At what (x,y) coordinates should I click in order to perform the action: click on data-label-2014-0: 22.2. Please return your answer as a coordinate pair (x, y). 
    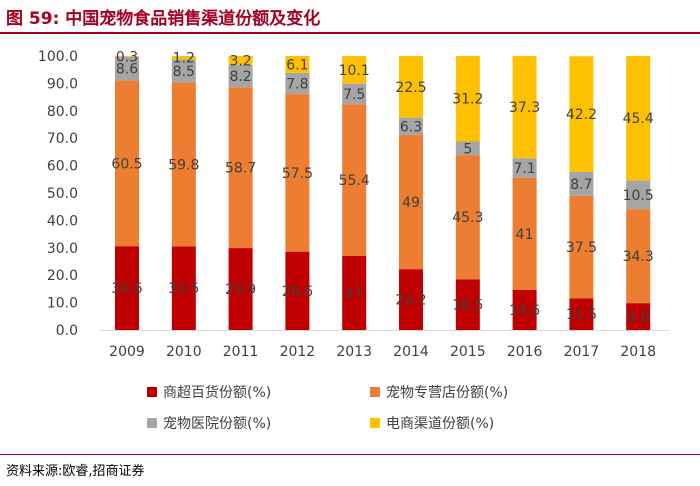
    Looking at the image, I should click on (410, 301).